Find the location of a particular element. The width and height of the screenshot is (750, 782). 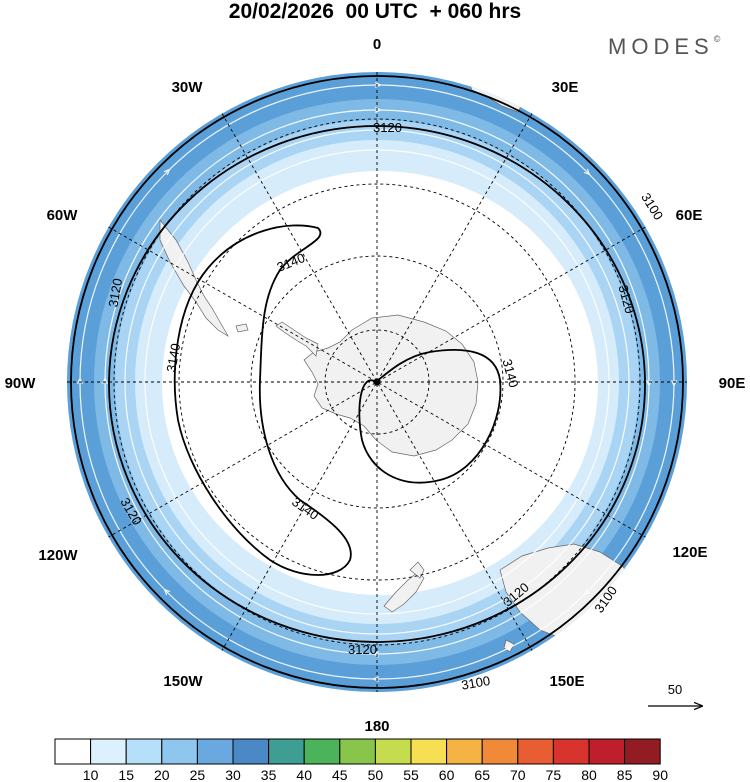

colorbar-label: 45 is located at coordinates (340, 774).